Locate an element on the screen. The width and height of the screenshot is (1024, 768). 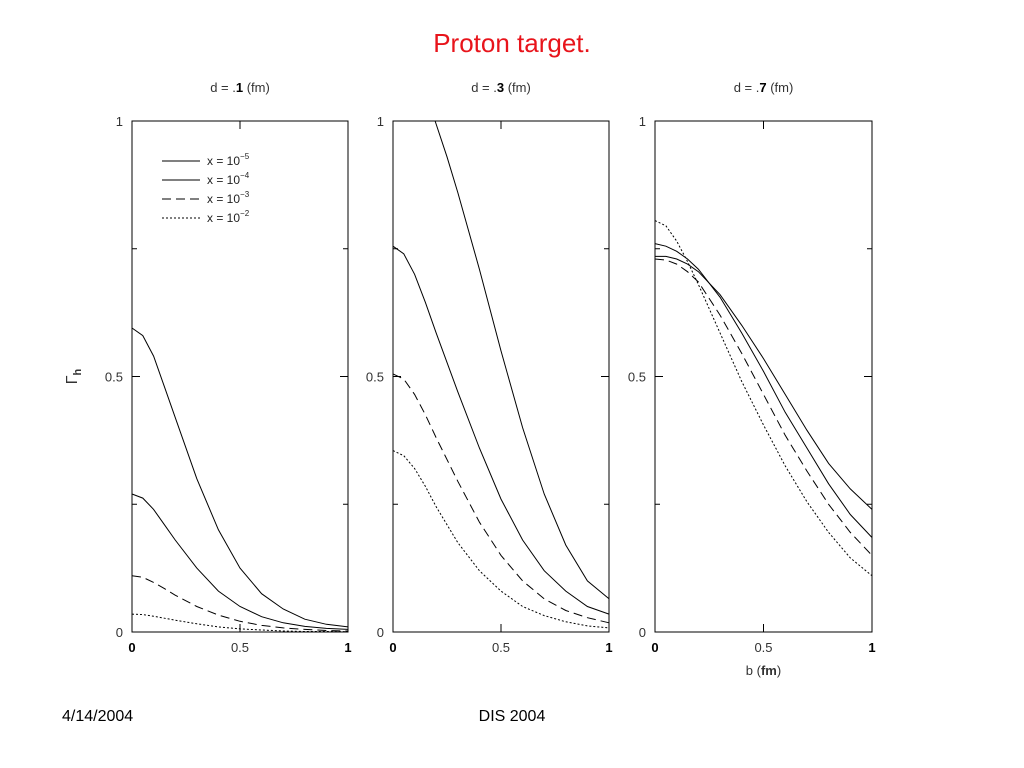
panel-title: d = .7 (fm) is located at coordinates (764, 87).